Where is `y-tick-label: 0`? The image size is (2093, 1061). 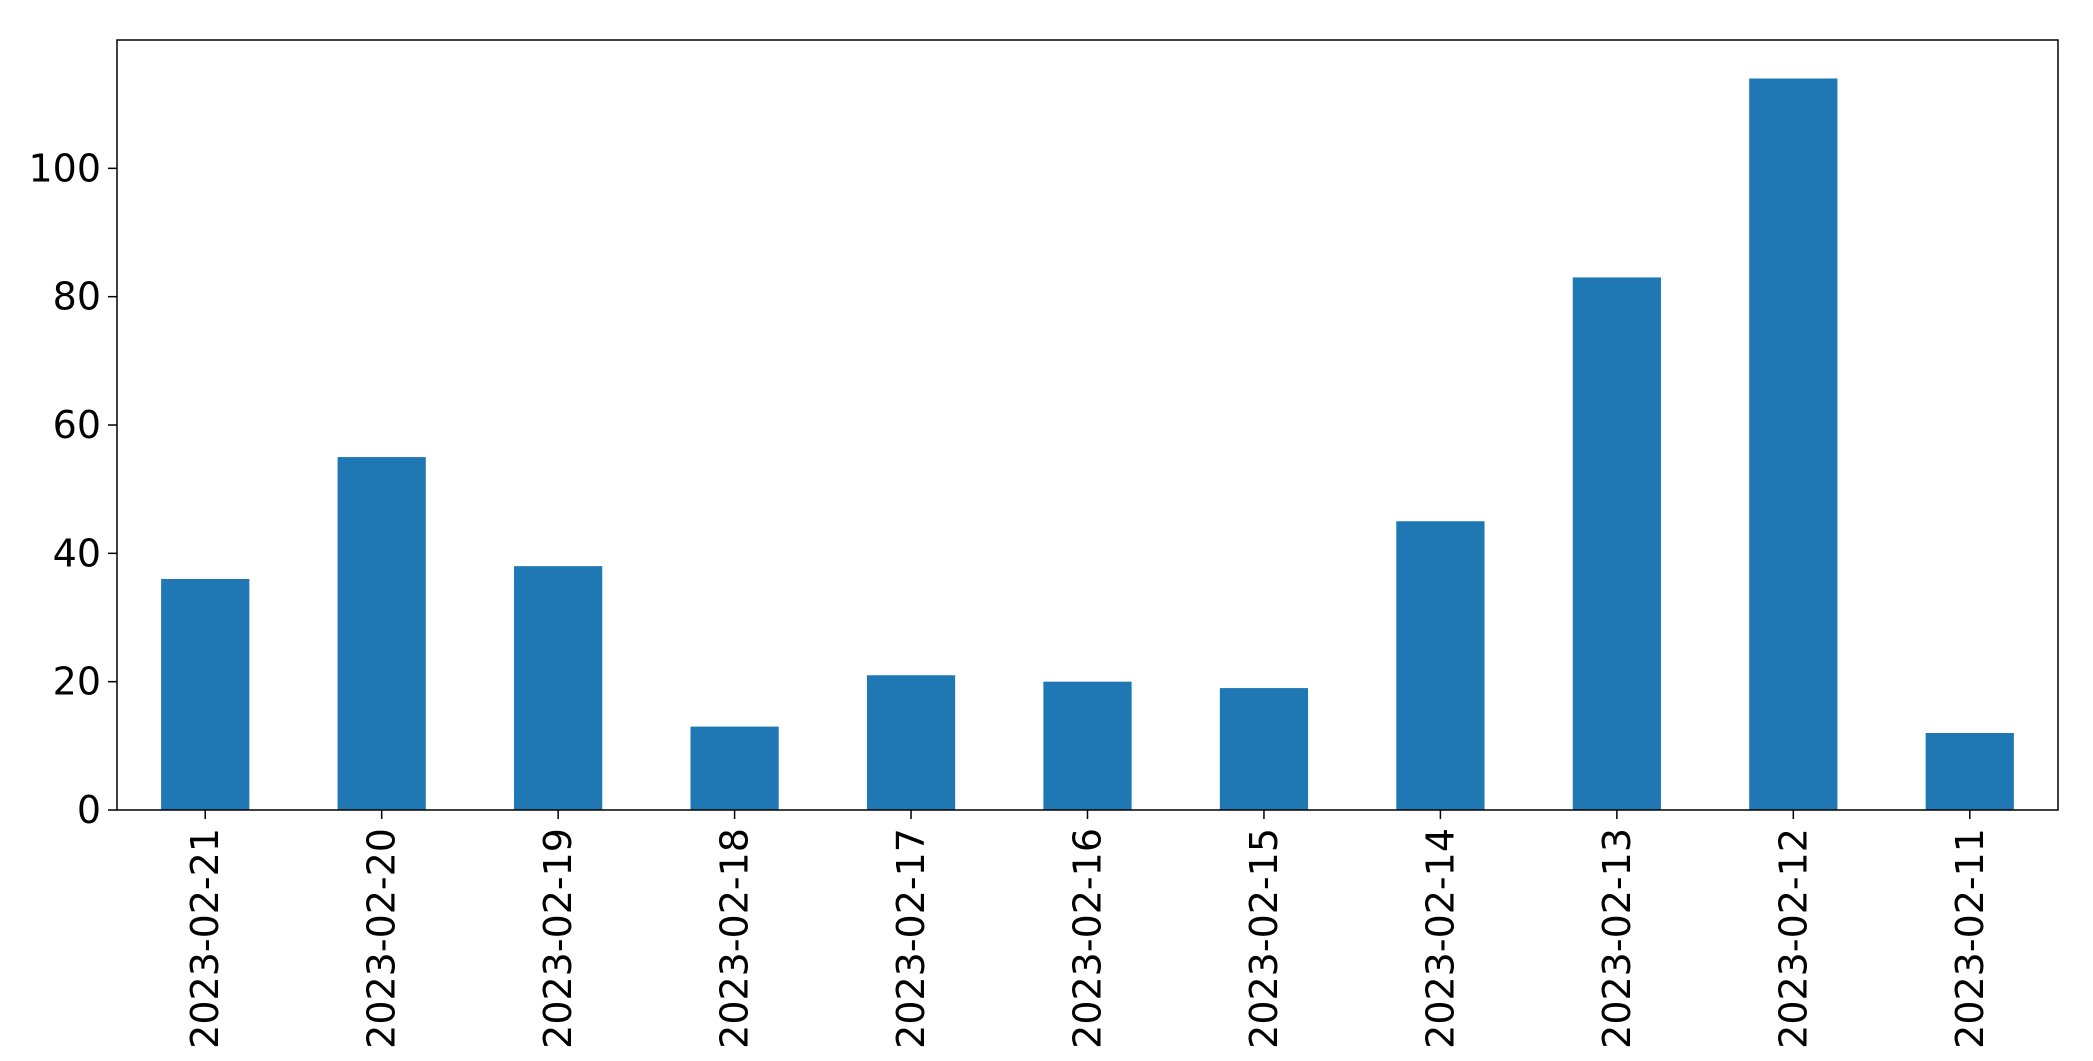
y-tick-label: 0 is located at coordinates (89, 810).